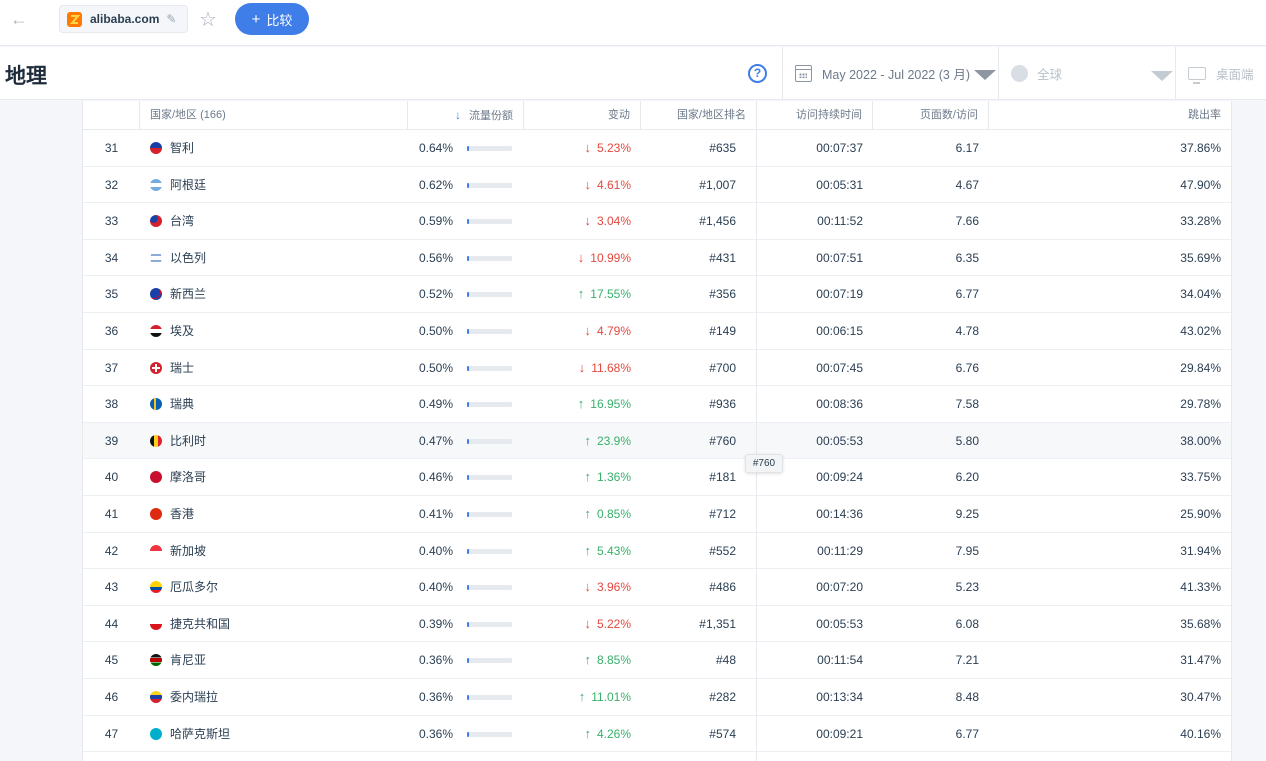 This screenshot has width=1266, height=761. I want to click on country-rank-cell: #1,456, so click(717, 221).